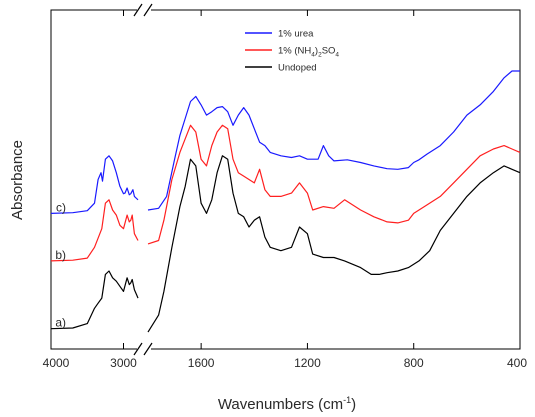 This screenshot has width=535, height=417. Describe the element at coordinates (333, 404) in the screenshot. I see `x-axis-unit: cm` at that location.